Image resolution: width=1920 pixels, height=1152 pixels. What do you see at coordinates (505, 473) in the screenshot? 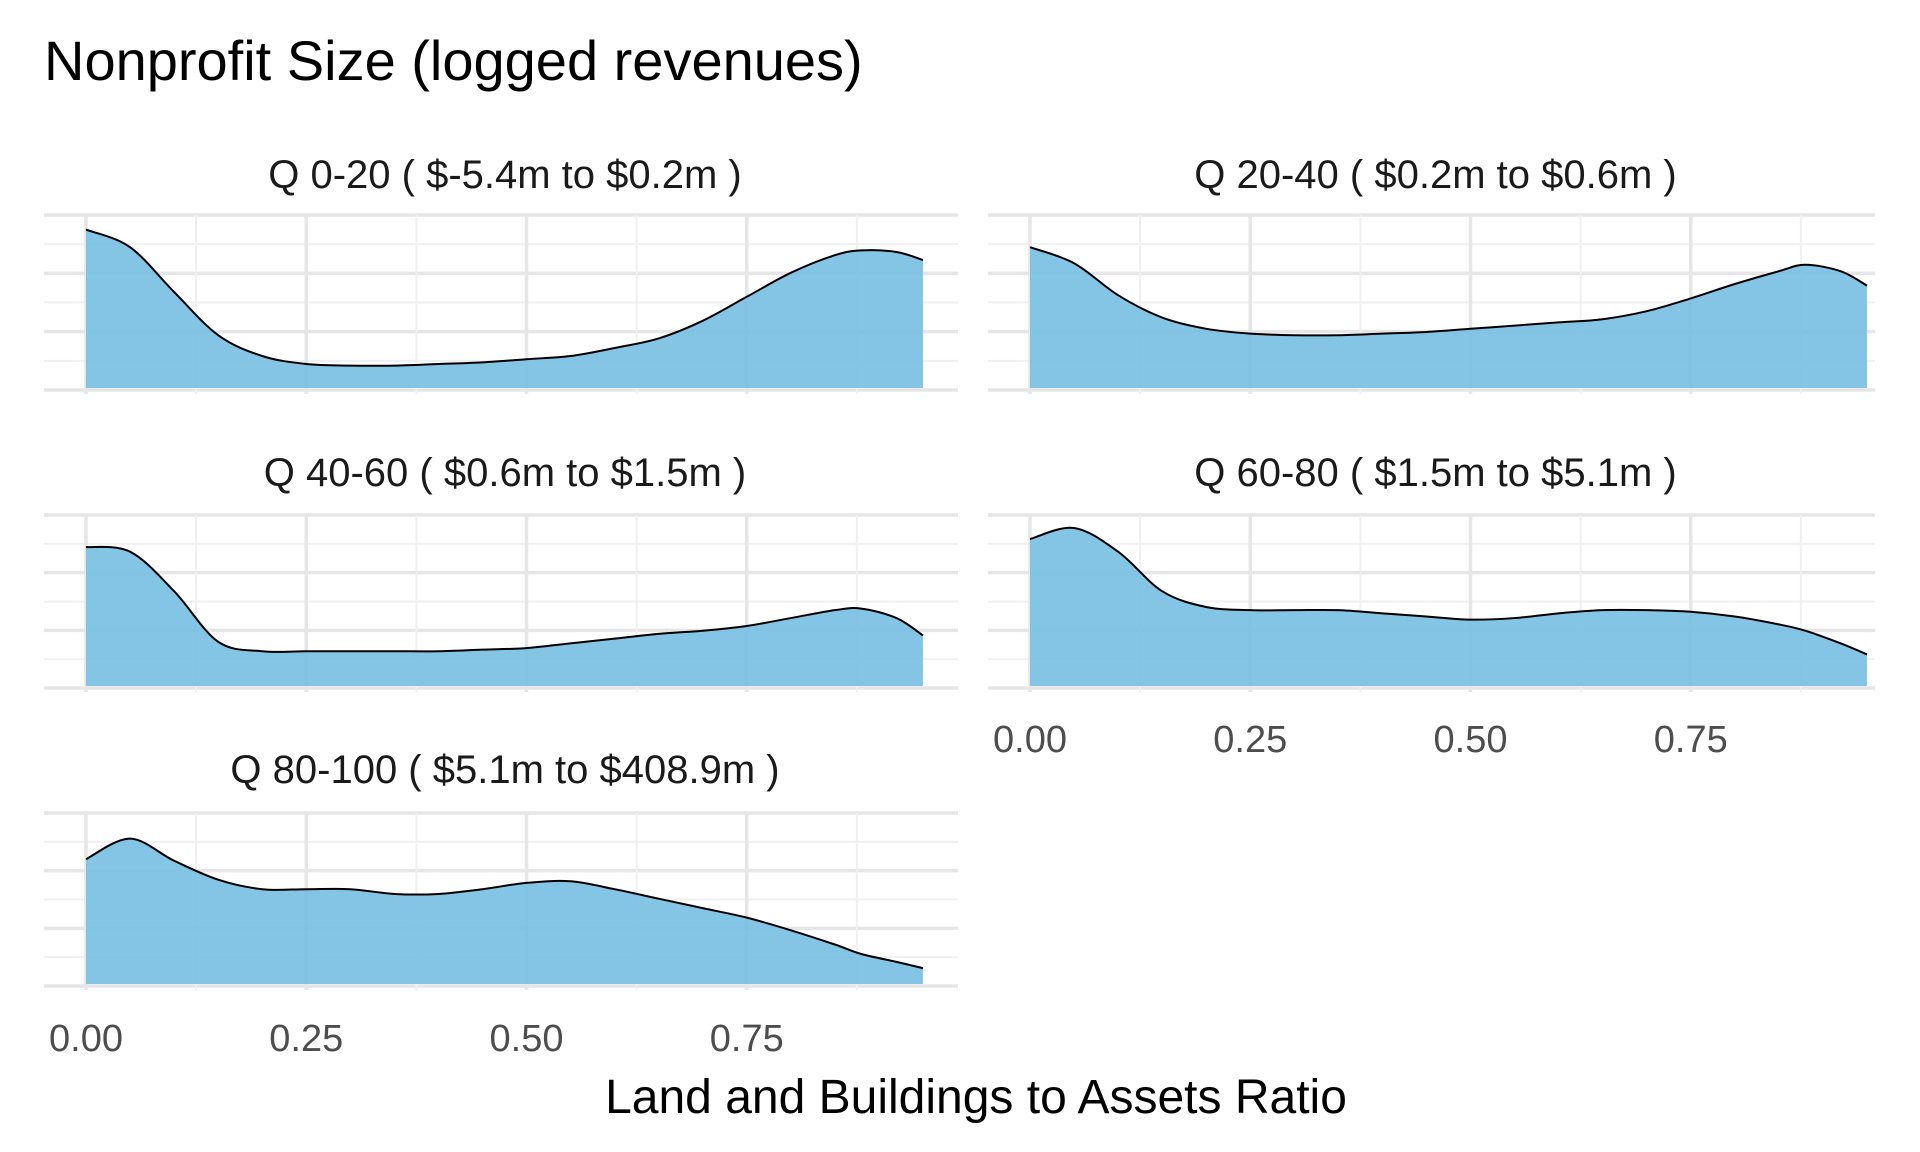
I see `facet-strip-label: Q 40-60 ( $0.6m to $1.5m )` at bounding box center [505, 473].